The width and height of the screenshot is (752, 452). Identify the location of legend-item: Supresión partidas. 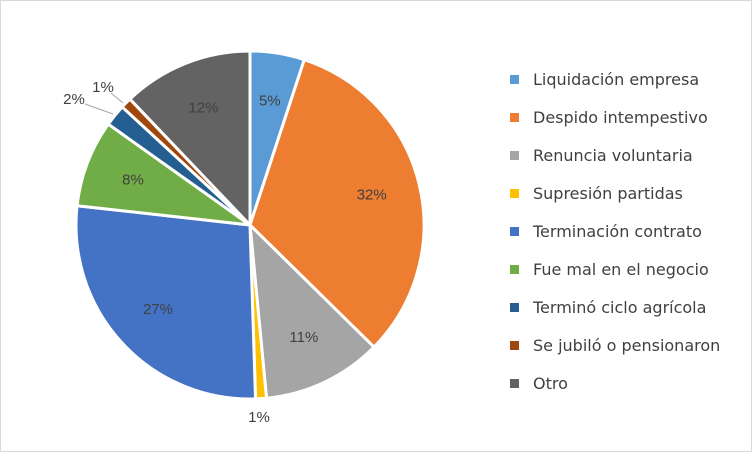
(615, 193).